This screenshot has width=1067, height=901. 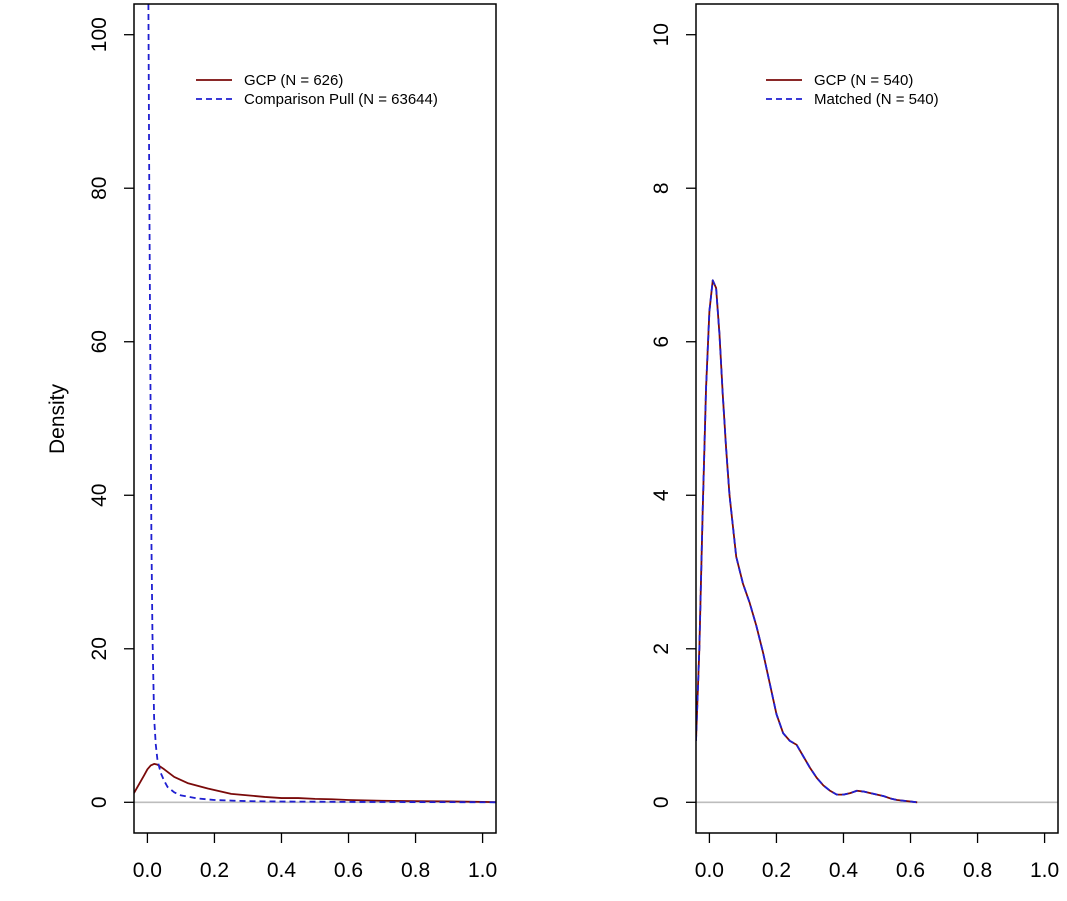 What do you see at coordinates (99, 188) in the screenshot?
I see `y-tick-label: 80` at bounding box center [99, 188].